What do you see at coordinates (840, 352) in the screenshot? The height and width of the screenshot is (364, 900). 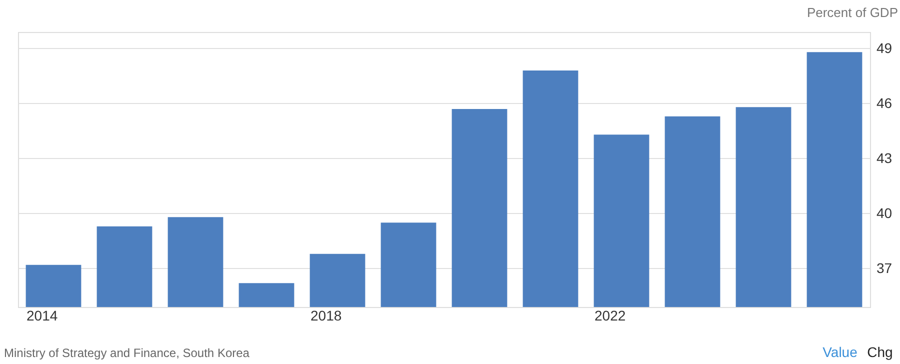 I see `text: Value` at bounding box center [840, 352].